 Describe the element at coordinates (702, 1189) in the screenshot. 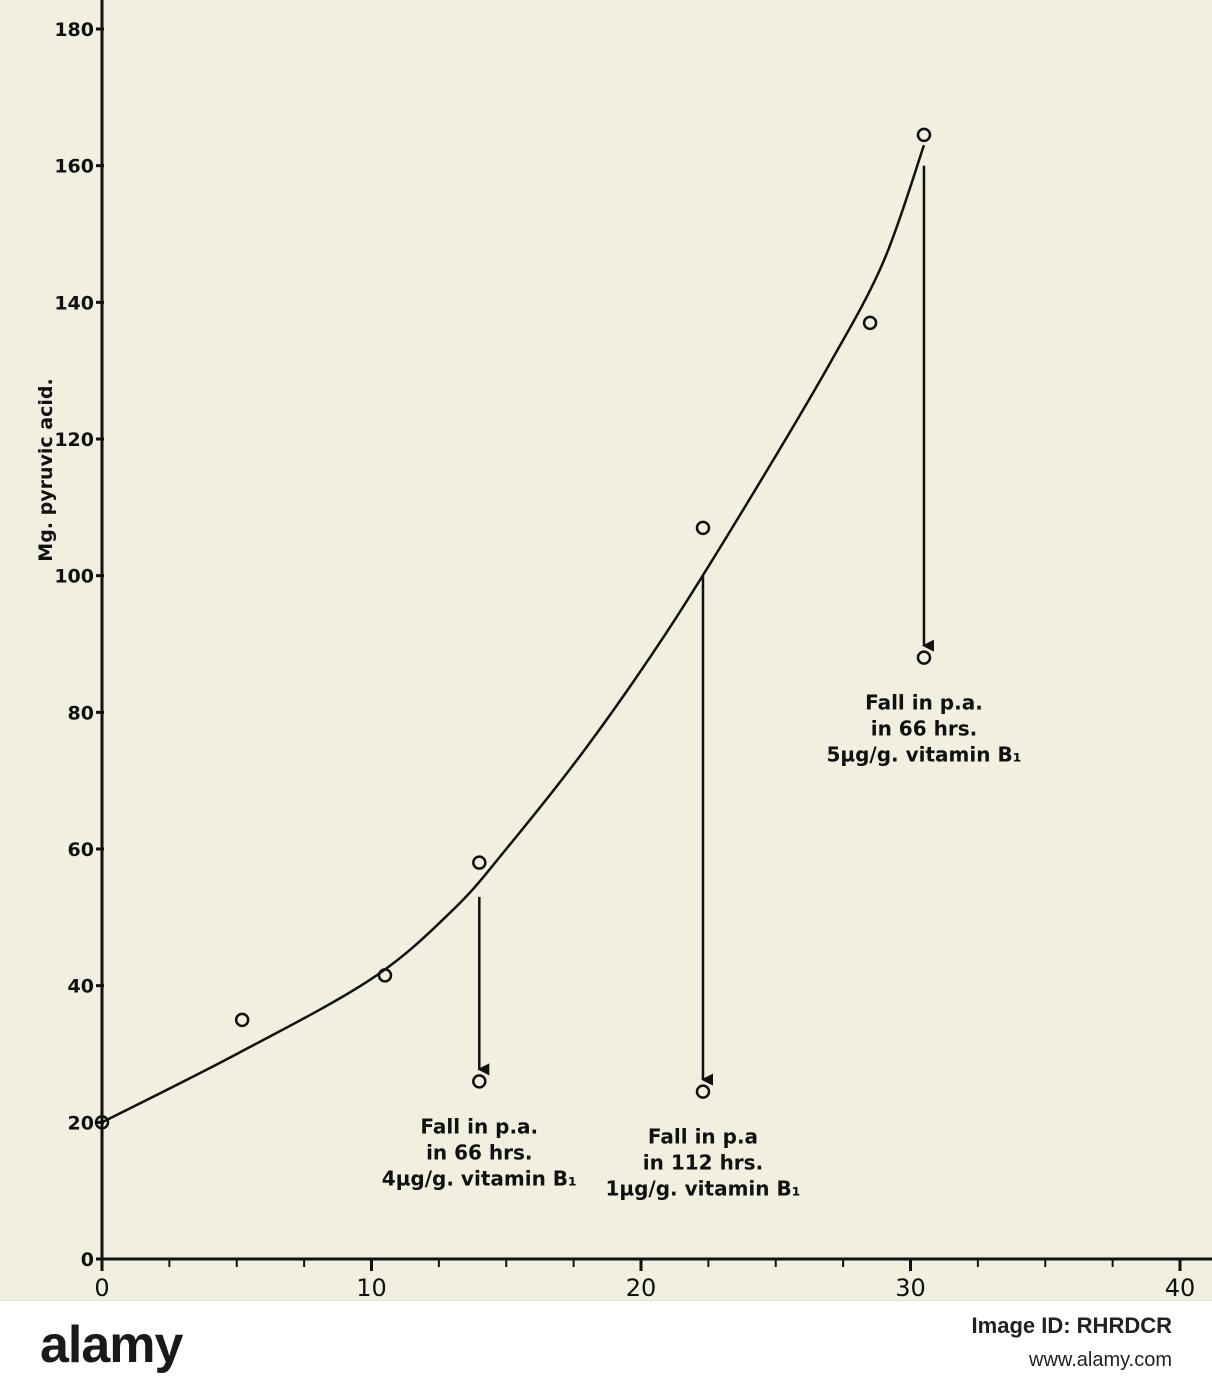

I see `annotation-label-line: 1µg/g. vitamin B₁` at that location.